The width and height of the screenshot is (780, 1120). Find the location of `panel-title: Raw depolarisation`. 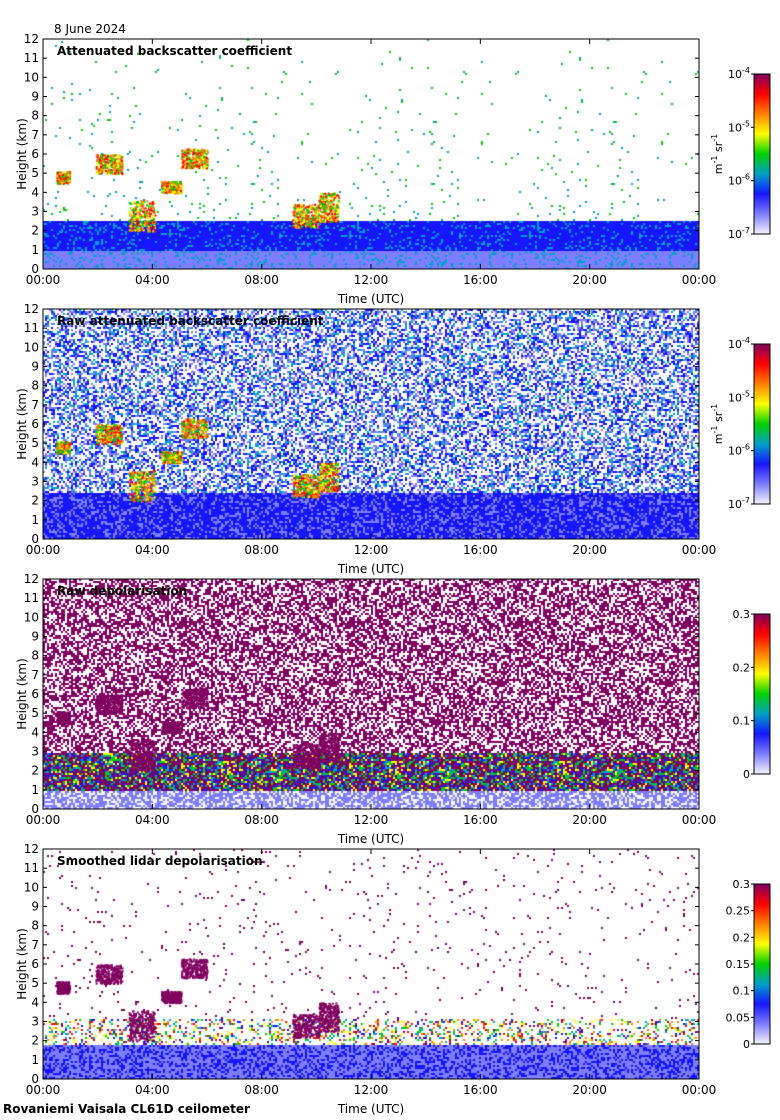

panel-title: Raw depolarisation is located at coordinates (122, 591).